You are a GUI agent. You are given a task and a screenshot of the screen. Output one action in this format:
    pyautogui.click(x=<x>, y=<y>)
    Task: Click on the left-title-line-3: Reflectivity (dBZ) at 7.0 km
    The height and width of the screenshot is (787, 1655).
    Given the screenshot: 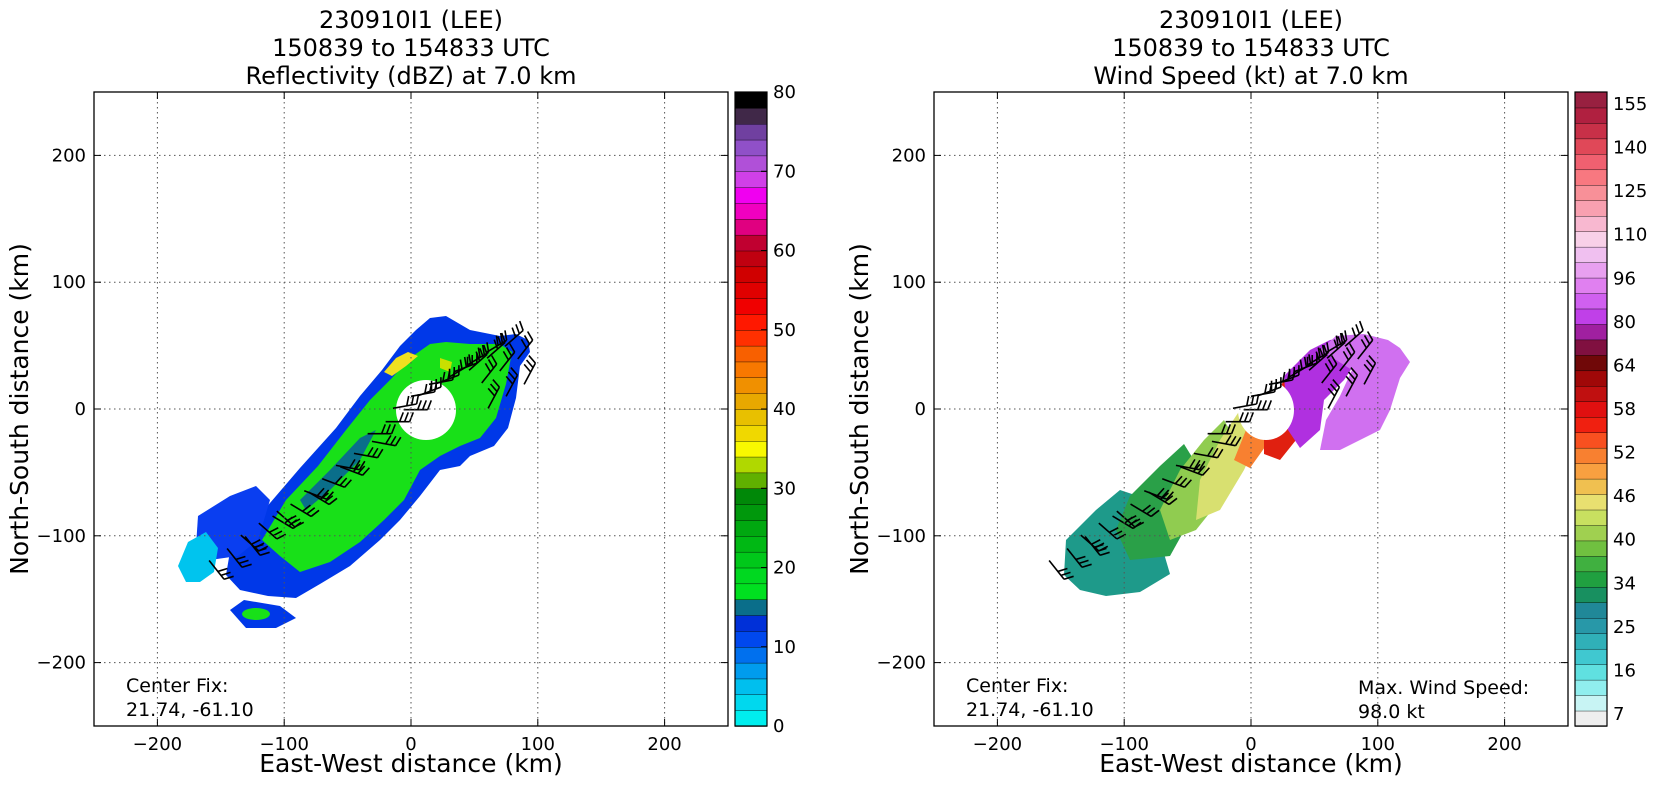 What is the action you would take?
    pyautogui.click(x=411, y=76)
    